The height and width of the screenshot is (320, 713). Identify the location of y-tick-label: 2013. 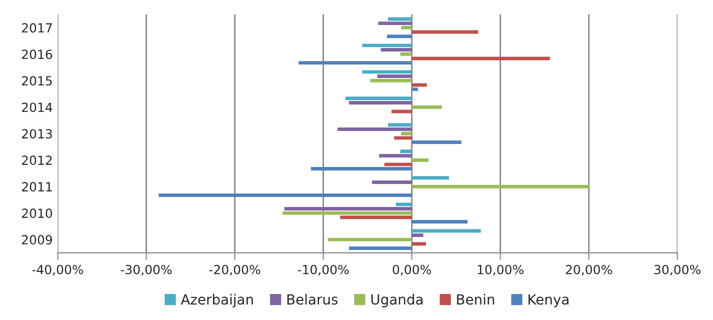
(37, 134).